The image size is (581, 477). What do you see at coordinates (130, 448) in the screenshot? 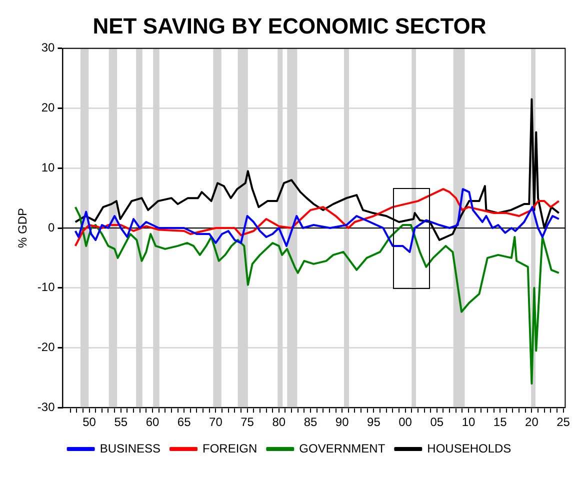
I see `legend-label: BUSINESS` at bounding box center [130, 448].